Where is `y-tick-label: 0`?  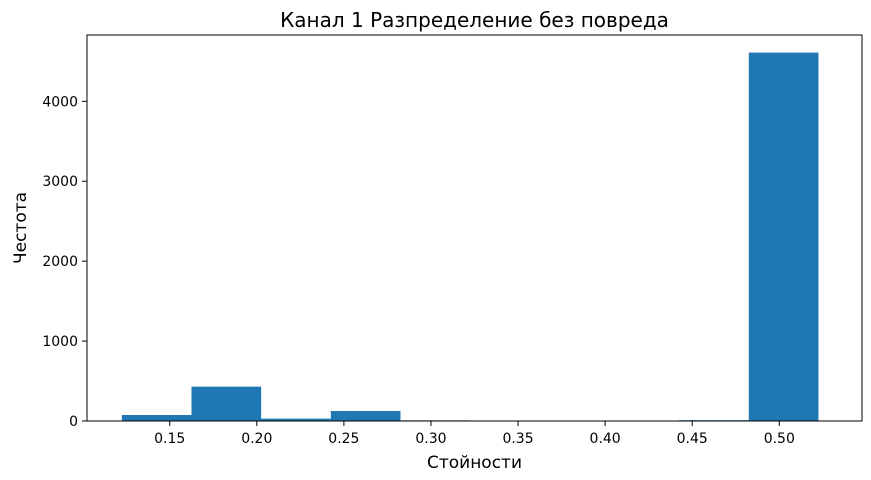 y-tick-label: 0 is located at coordinates (73, 422).